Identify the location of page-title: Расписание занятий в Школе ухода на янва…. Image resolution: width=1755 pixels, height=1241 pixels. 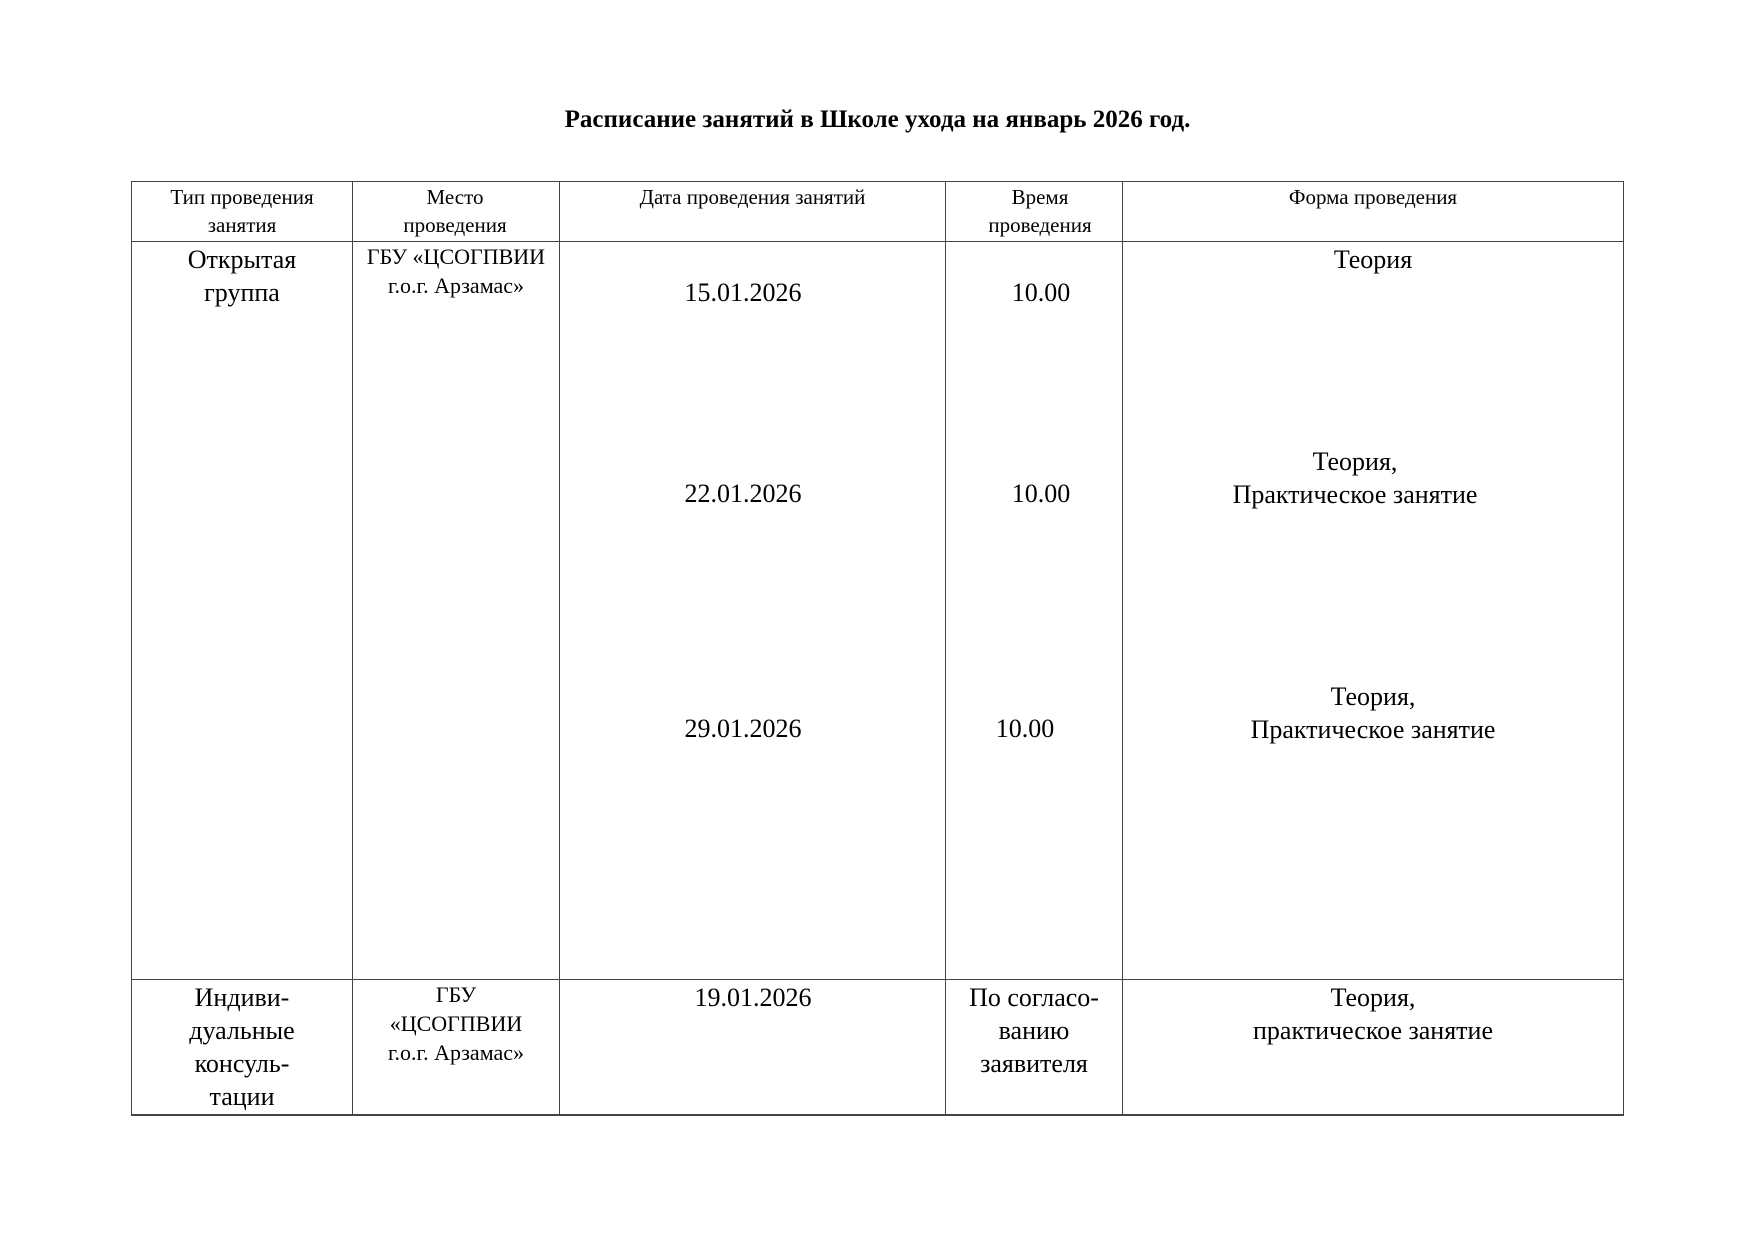
(877, 119).